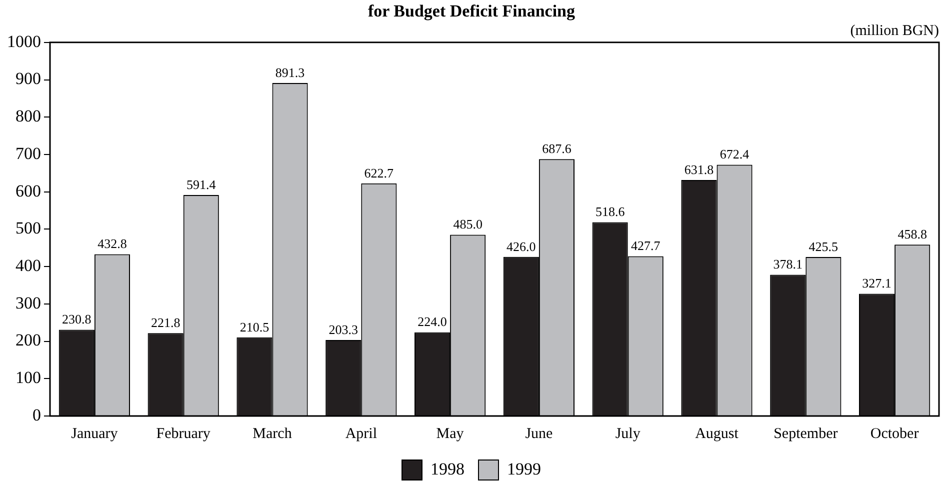 The height and width of the screenshot is (494, 945). I want to click on y-tick-label: 400, so click(28, 266).